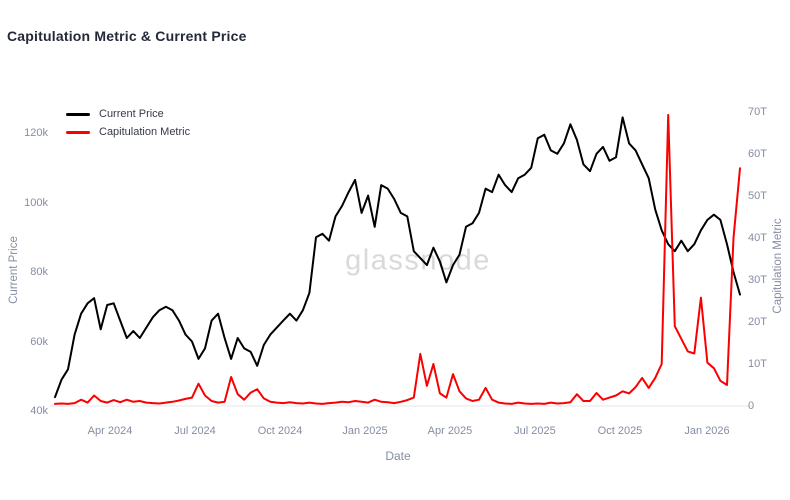  What do you see at coordinates (450, 431) in the screenshot?
I see `x-tick: Apr 2025` at bounding box center [450, 431].